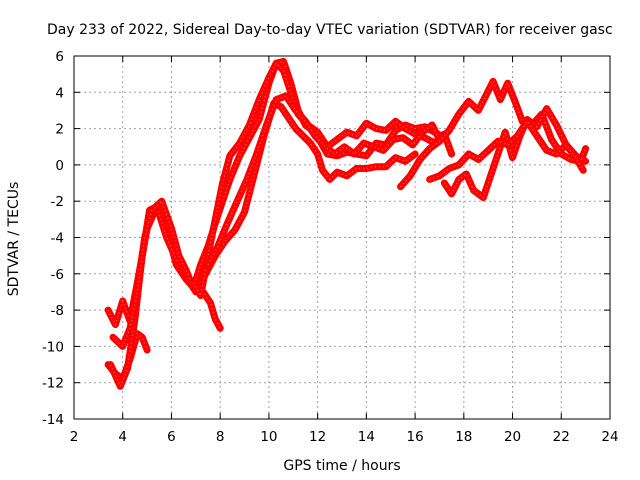 Image resolution: width=640 pixels, height=480 pixels. Describe the element at coordinates (414, 437) in the screenshot. I see `x-tick-label: 16` at that location.